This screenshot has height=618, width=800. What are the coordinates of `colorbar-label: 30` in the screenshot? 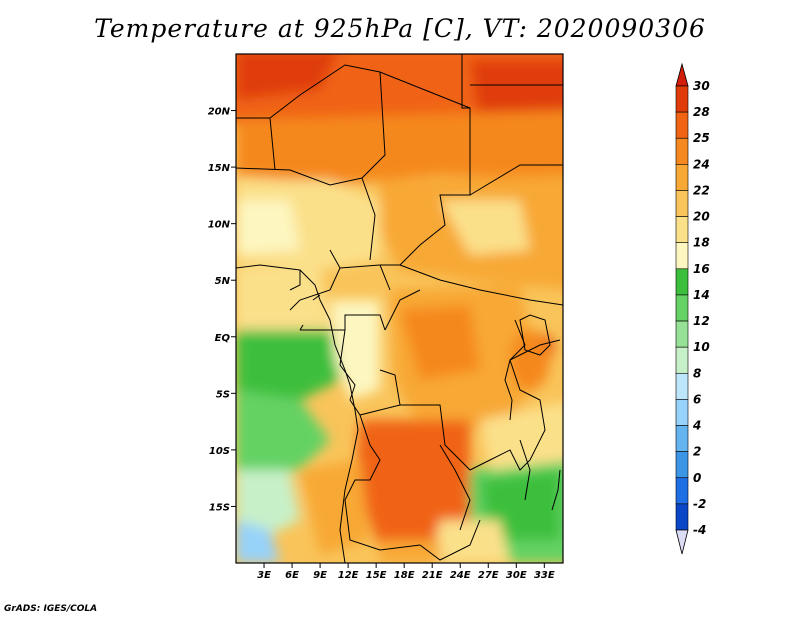 It's located at (701, 86).